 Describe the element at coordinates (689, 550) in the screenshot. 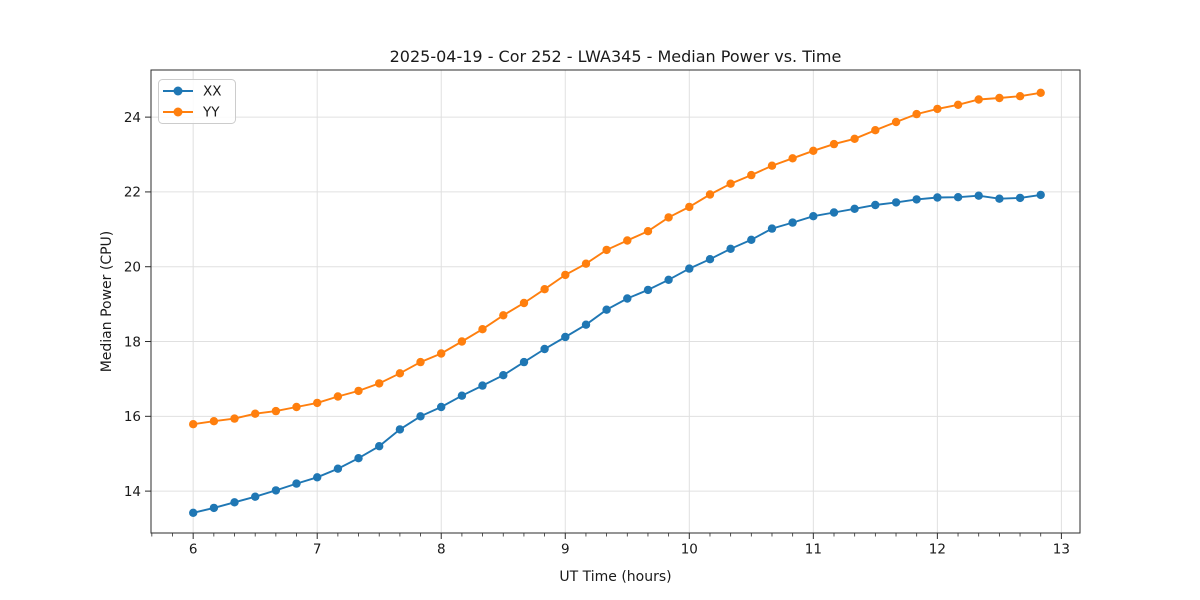

I see `x-tick-label: 10` at that location.